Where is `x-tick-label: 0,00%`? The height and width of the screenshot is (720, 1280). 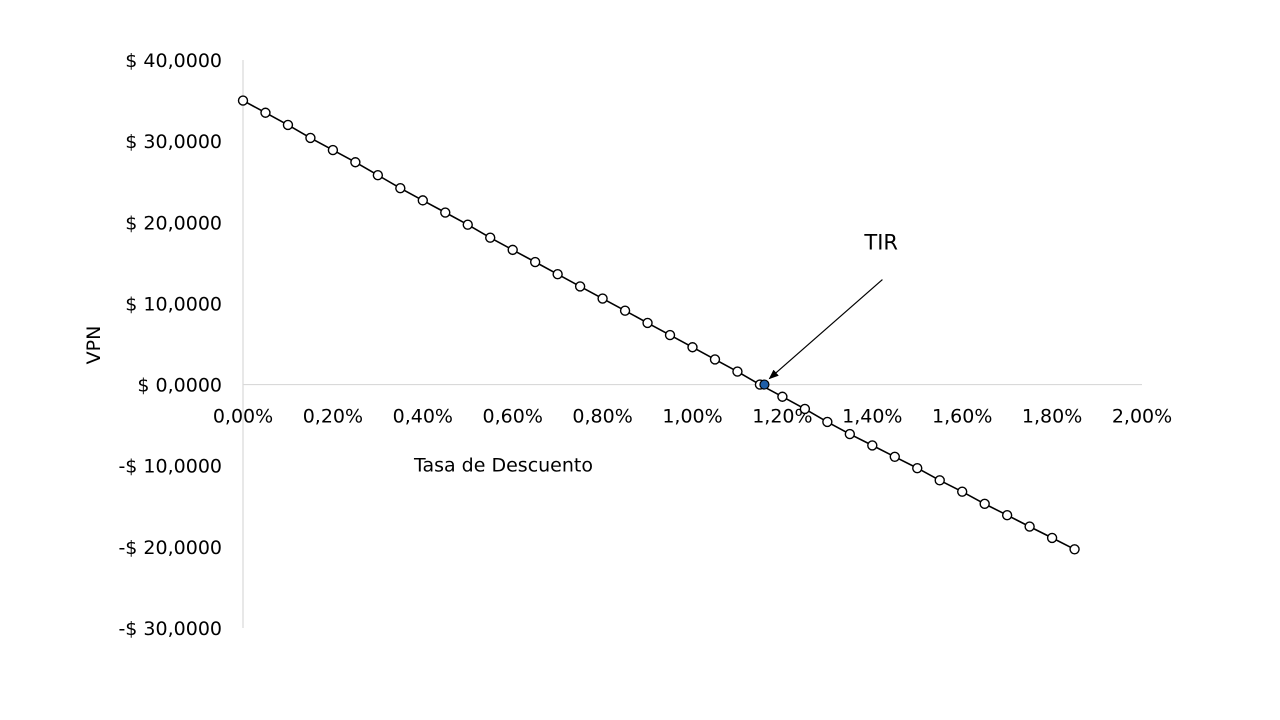
x-tick-label: 0,00% is located at coordinates (243, 417).